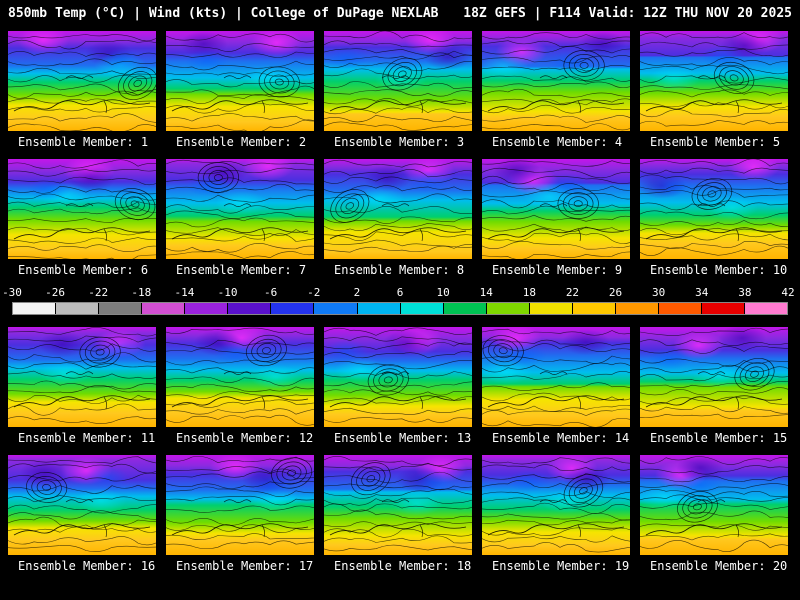 The width and height of the screenshot is (800, 600). I want to click on ensemble-member-label: Ensemble Member: 17, so click(245, 566).